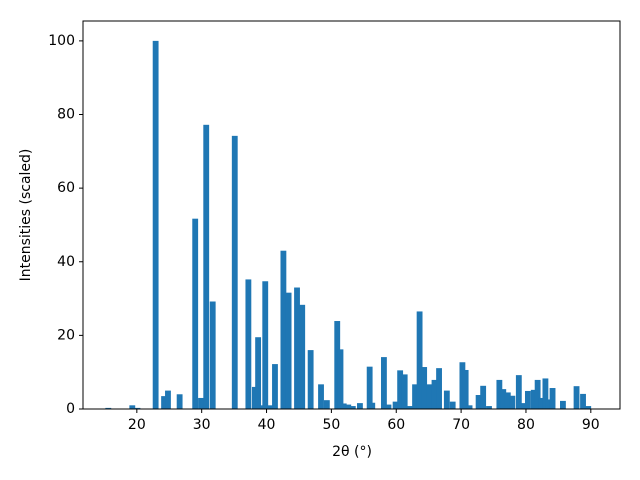 The height and width of the screenshot is (480, 640). Describe the element at coordinates (396, 425) in the screenshot. I see `x-tick-label: 60` at that location.